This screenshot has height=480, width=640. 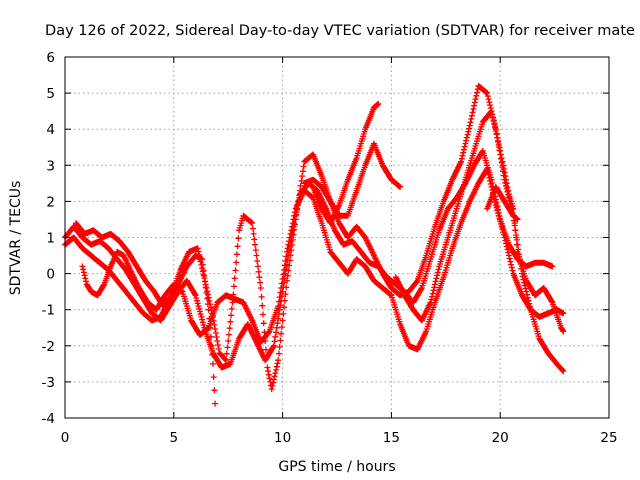 What do you see at coordinates (50, 130) in the screenshot?
I see `y-tick-label: 4` at bounding box center [50, 130].